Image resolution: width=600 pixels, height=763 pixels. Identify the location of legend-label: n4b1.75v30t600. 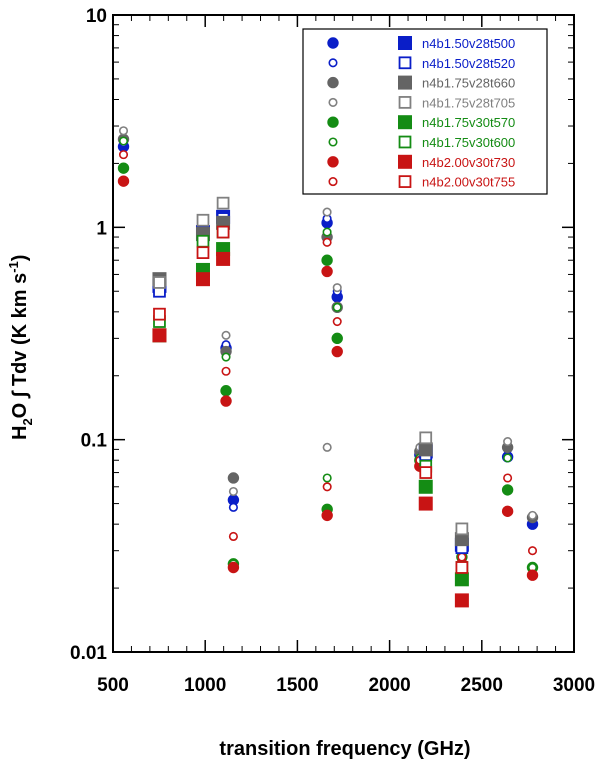
(468, 142).